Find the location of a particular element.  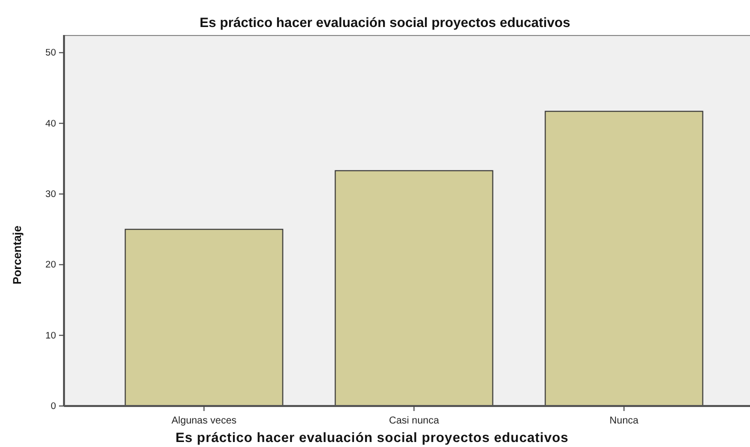

x-tick-label: Nunca is located at coordinates (624, 421).